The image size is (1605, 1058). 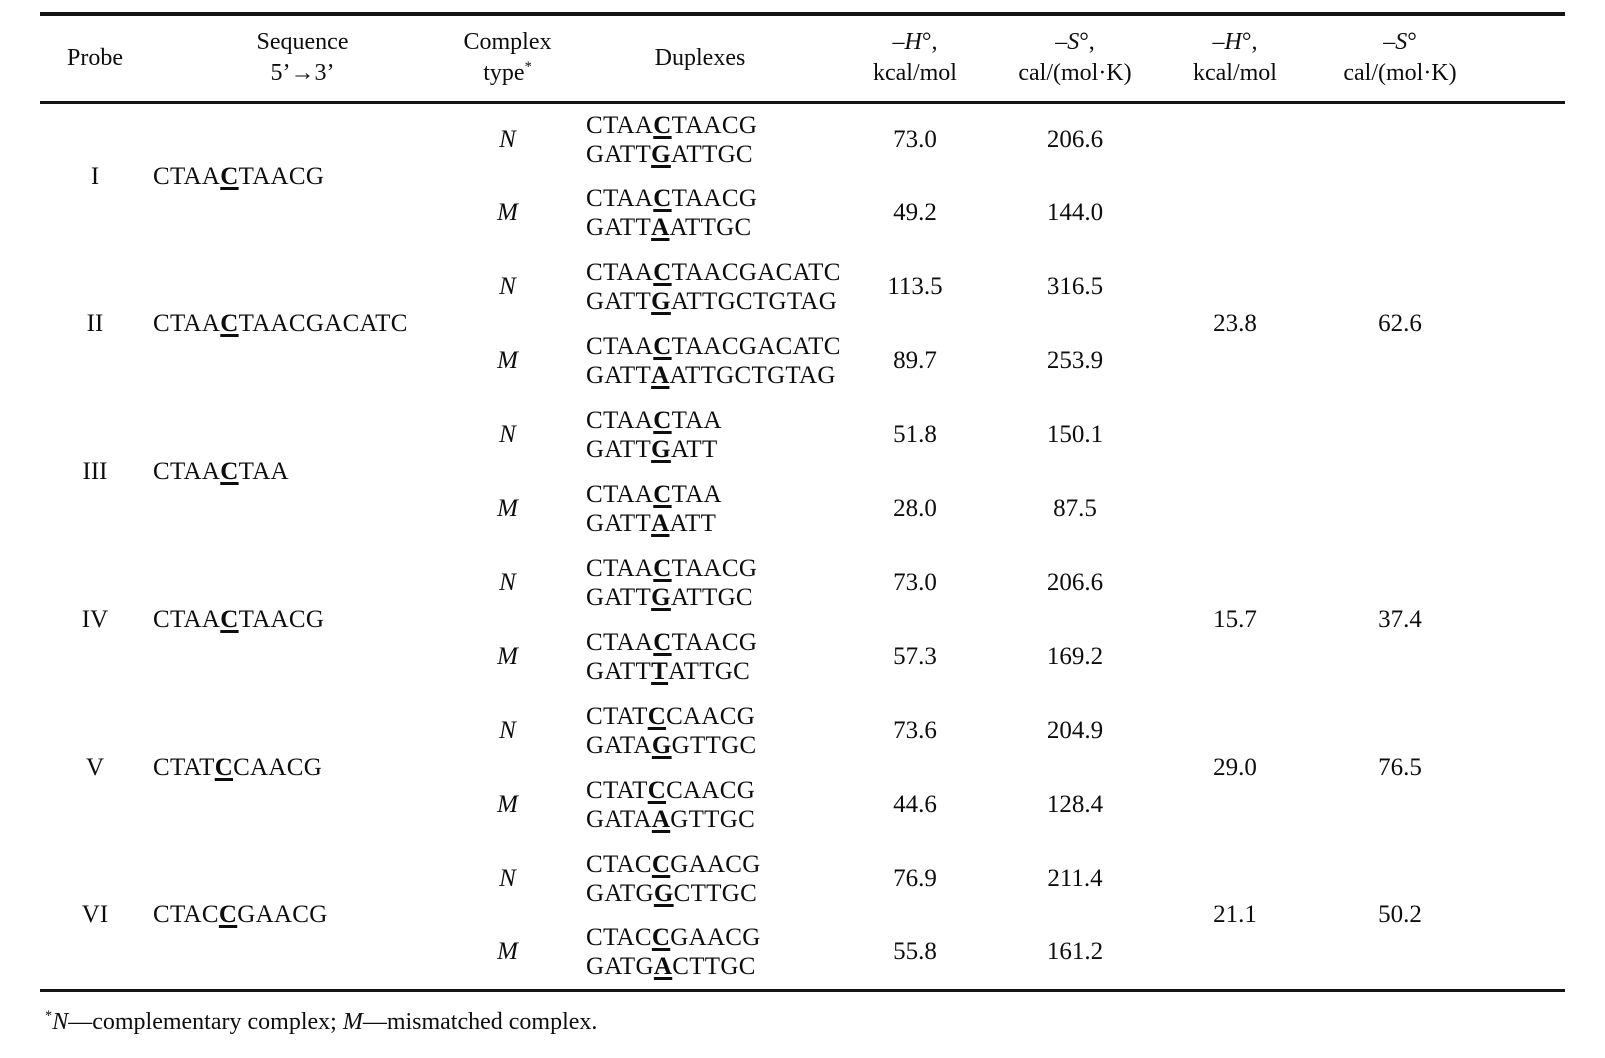 What do you see at coordinates (700, 361) in the screenshot?
I see `duplex-pair: CTAACTAACGACATC GATTAATTGCTGTAG` at bounding box center [700, 361].